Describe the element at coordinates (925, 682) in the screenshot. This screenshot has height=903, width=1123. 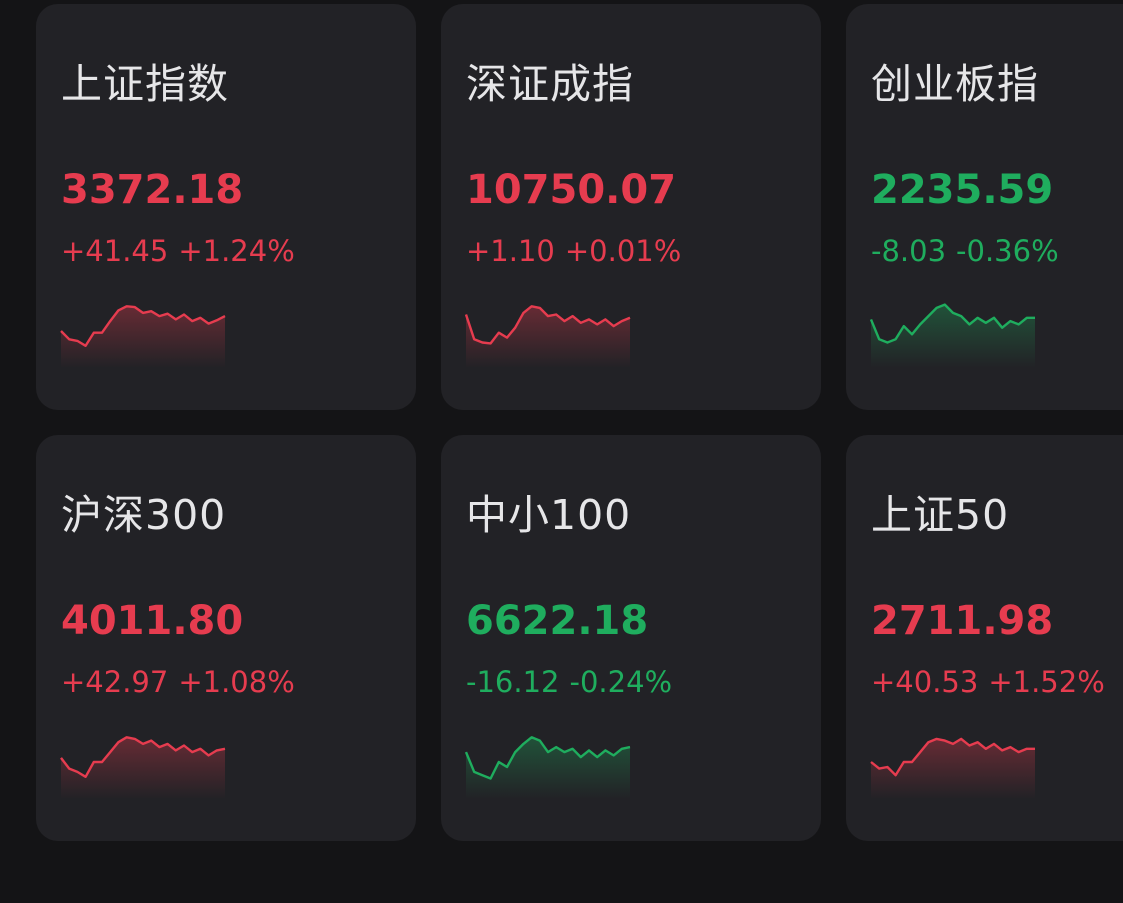
I see `change-value: +40.53` at that location.